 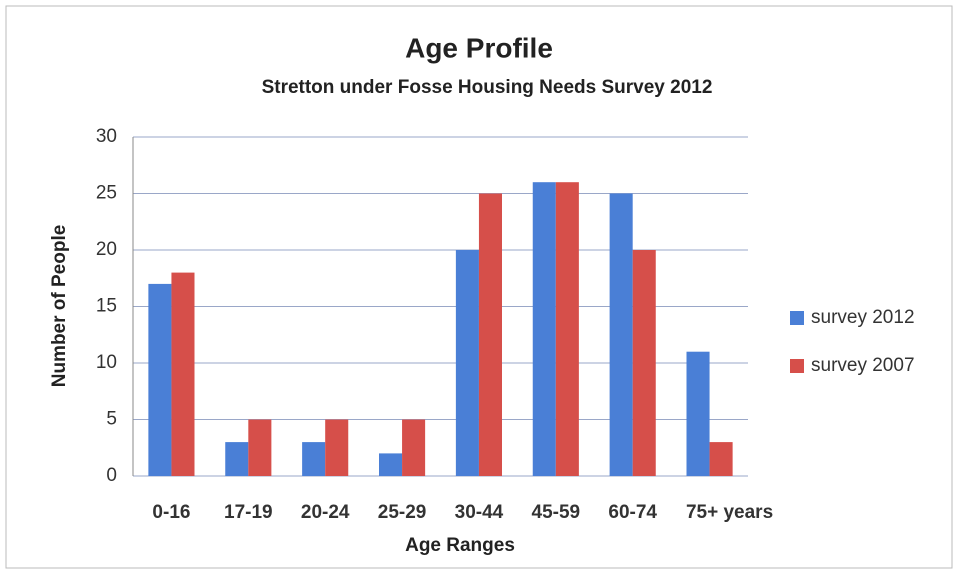 I want to click on y-tick-label: 30, so click(x=106, y=136).